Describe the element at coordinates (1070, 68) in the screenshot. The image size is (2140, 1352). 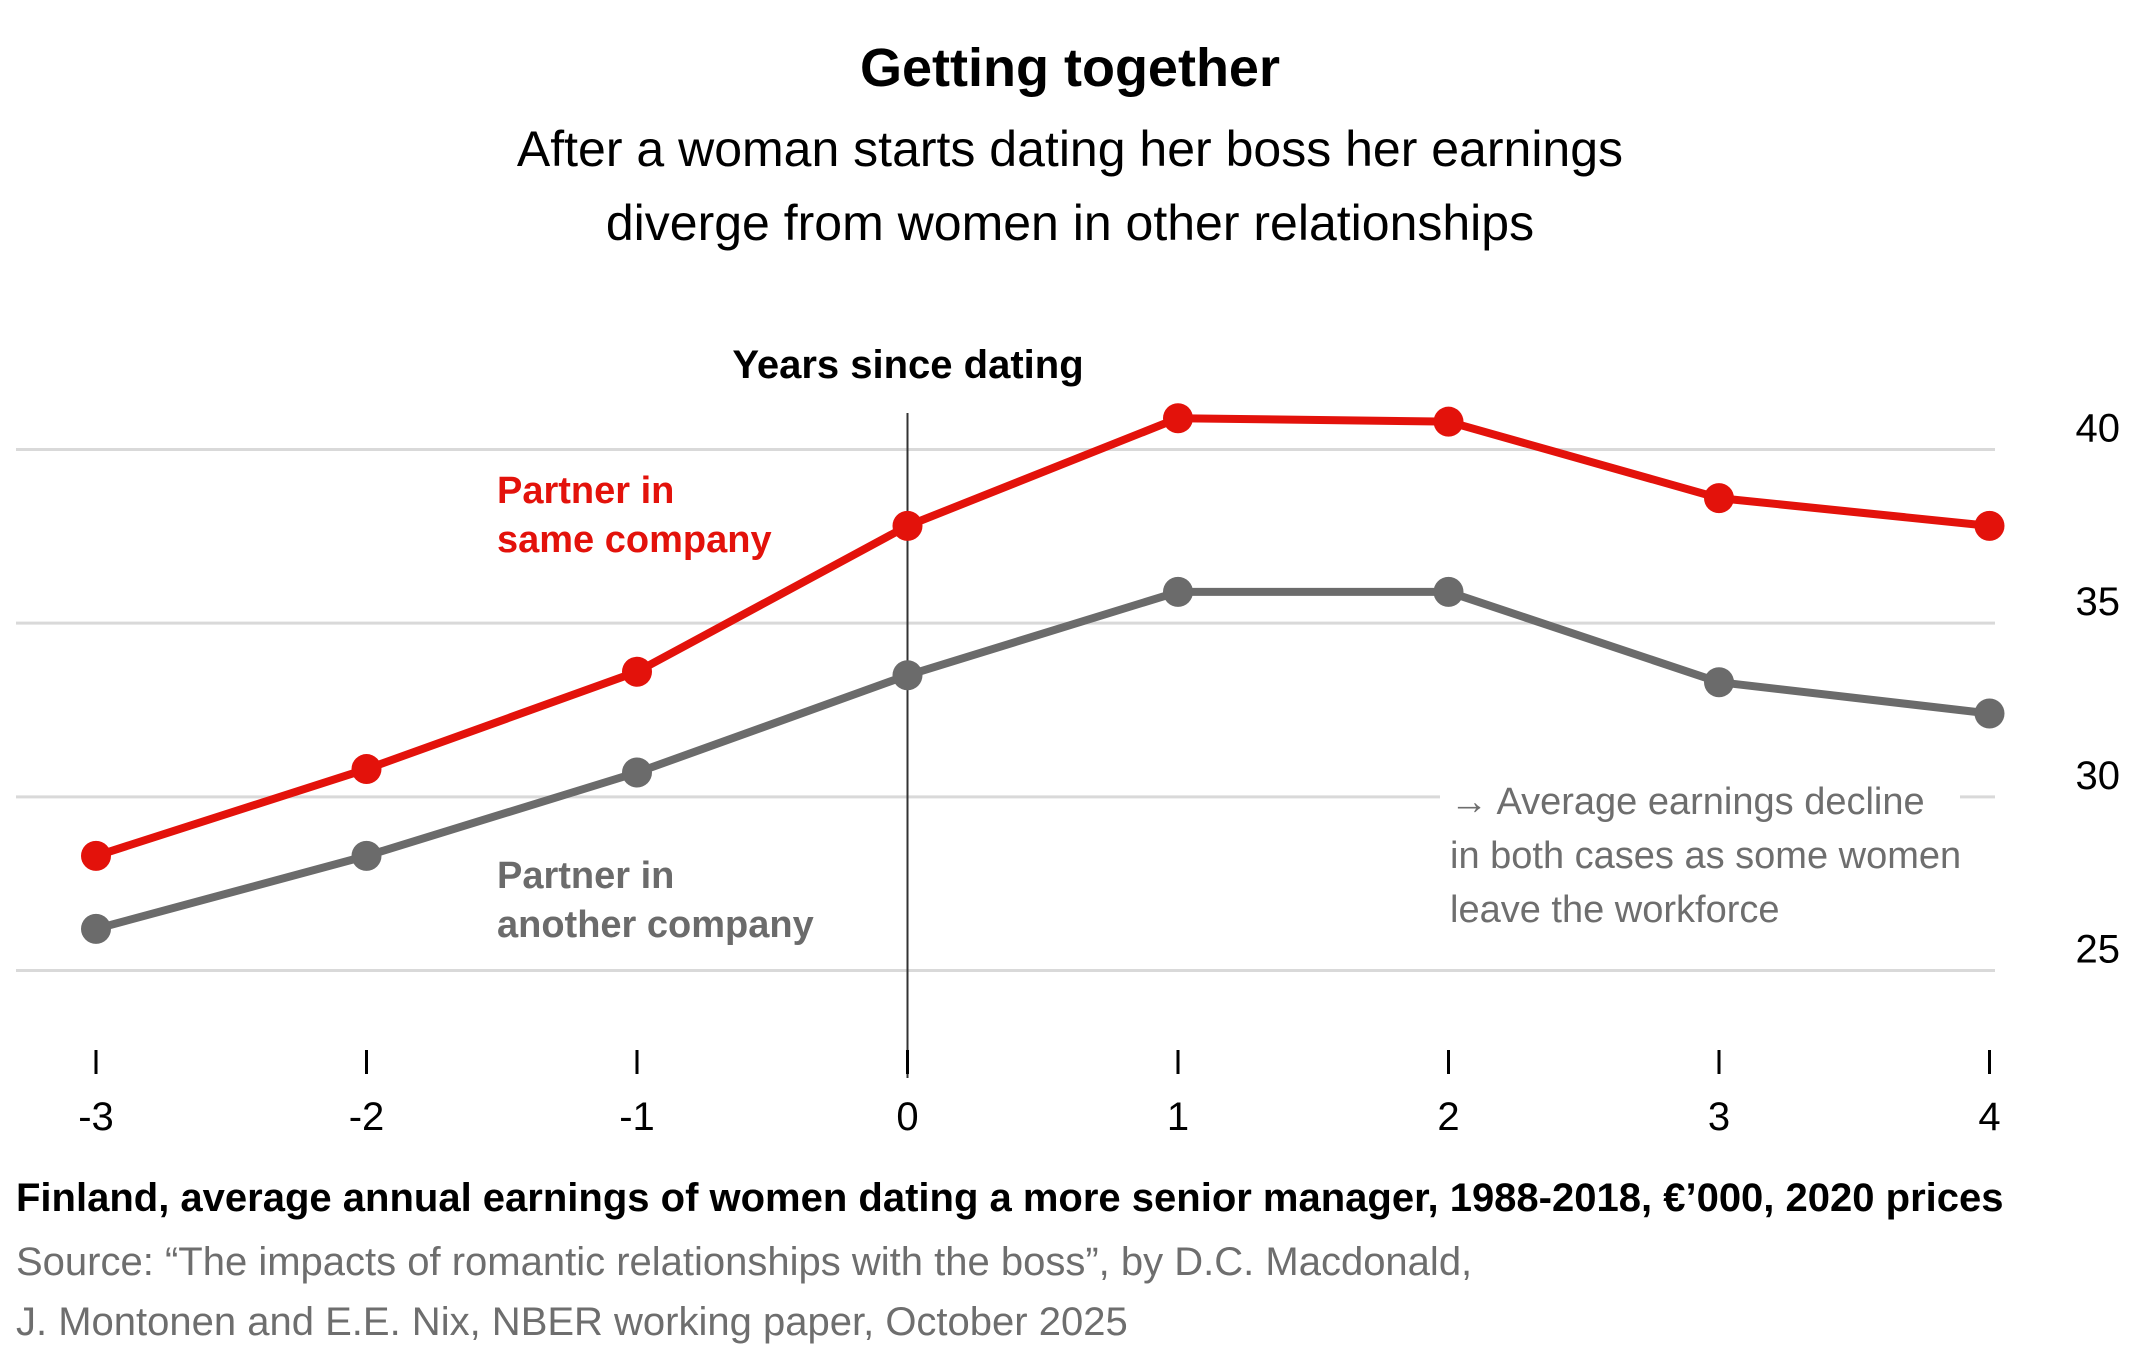
I see `chart-title: Getting together` at that location.